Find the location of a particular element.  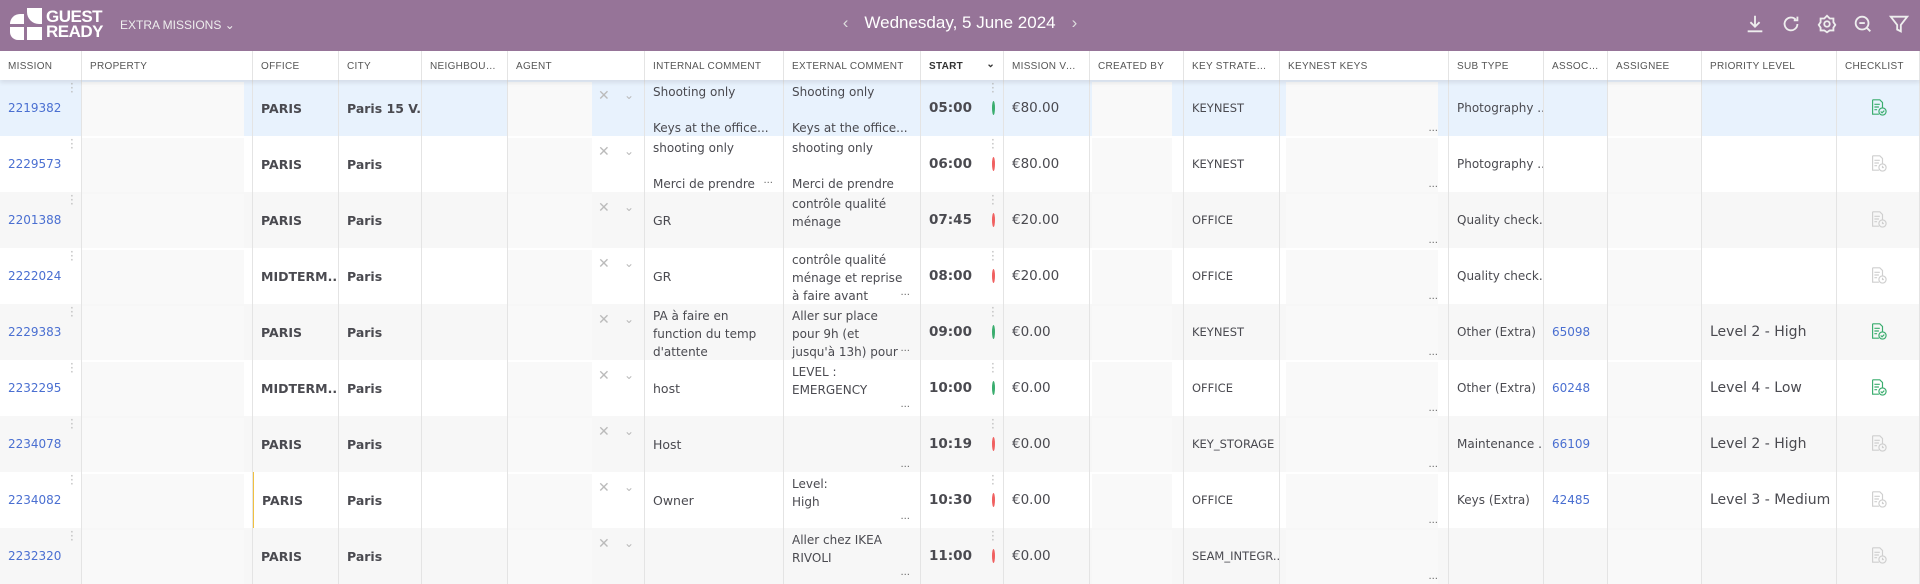

mission-link: 2234082 is located at coordinates (35, 500).